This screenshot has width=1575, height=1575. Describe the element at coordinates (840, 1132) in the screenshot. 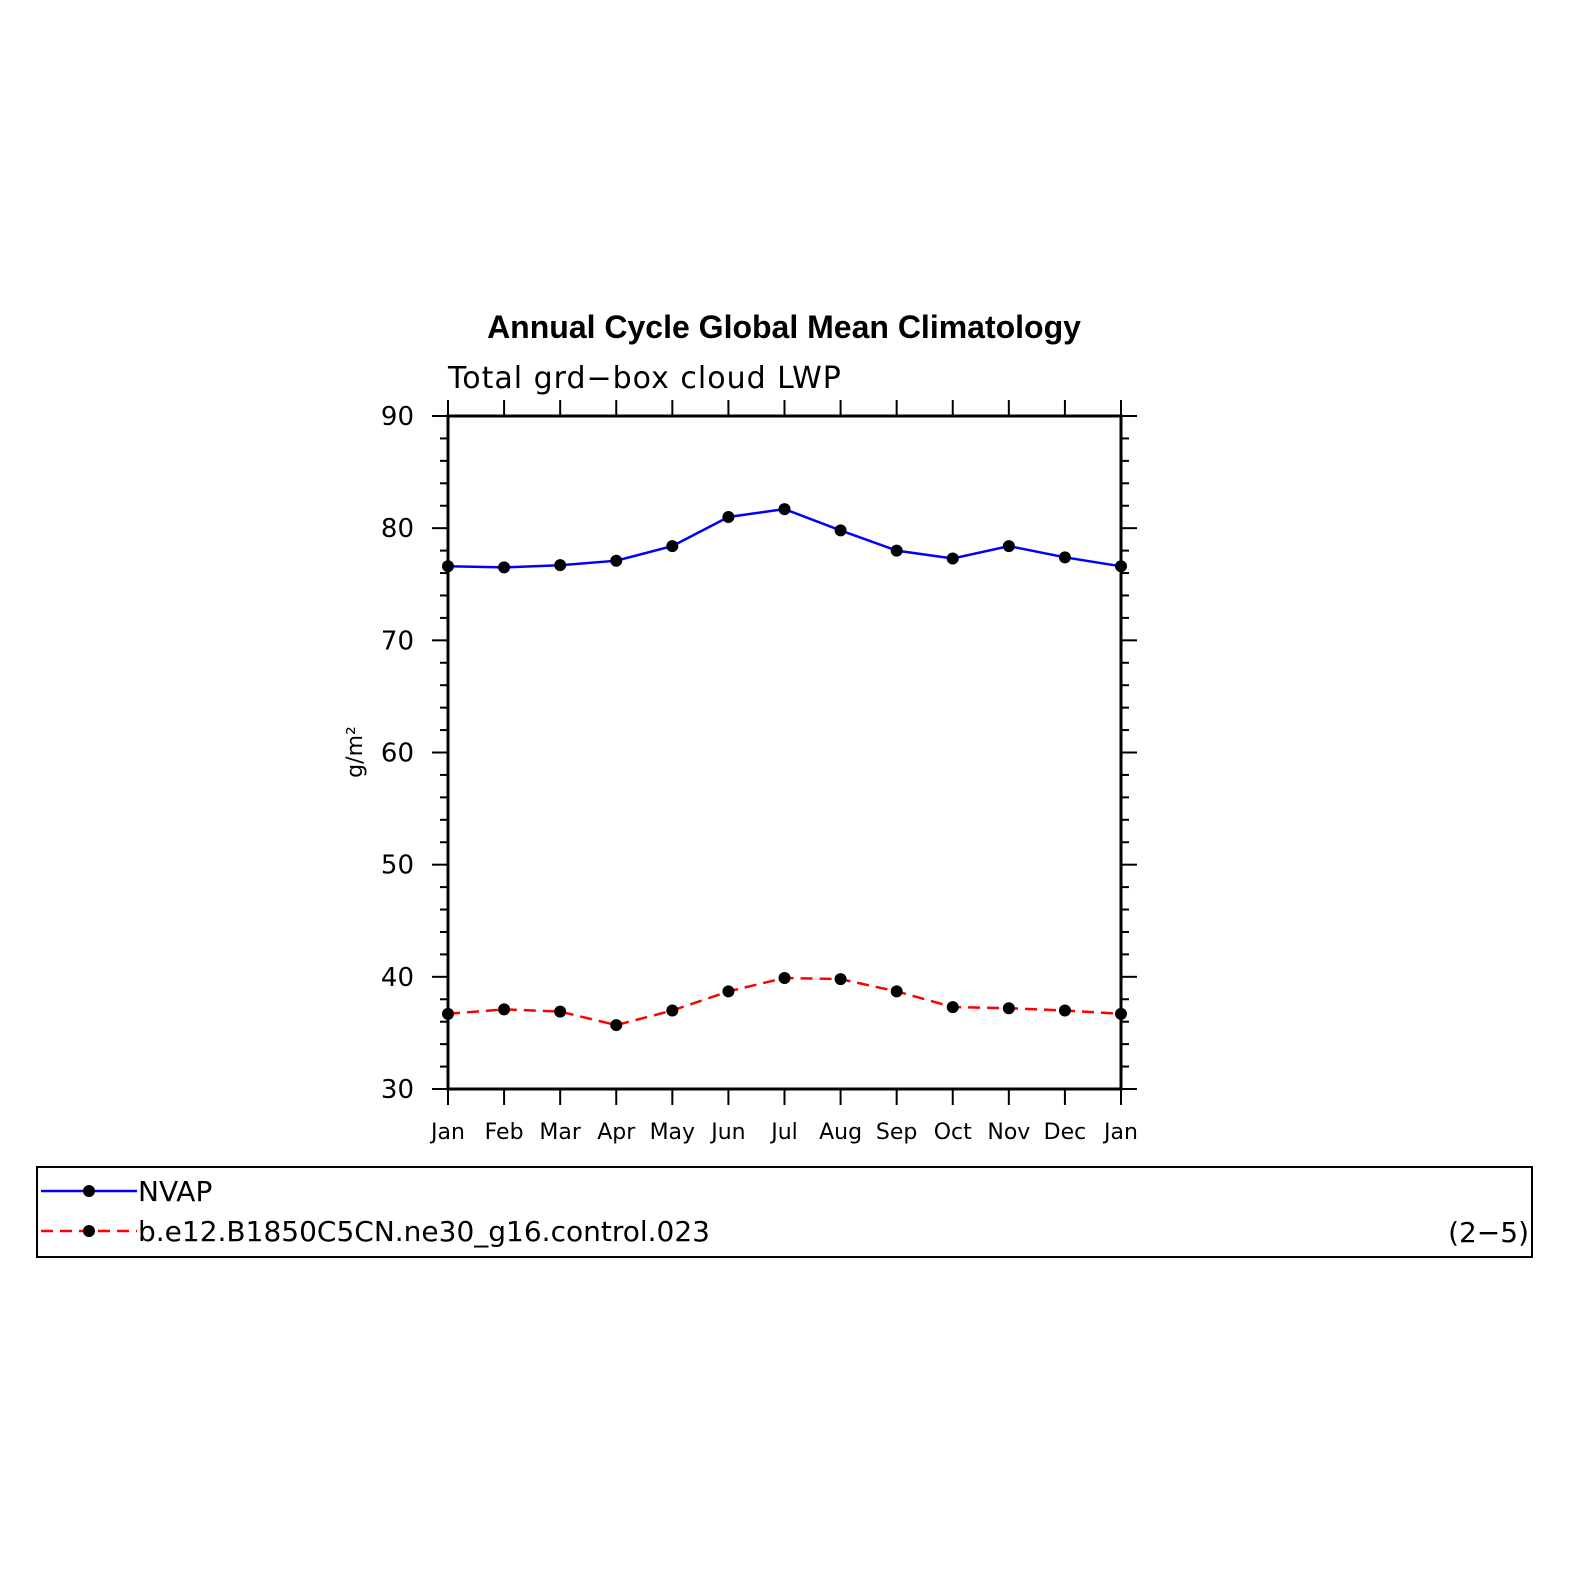

I see `x-tick-label: Aug` at that location.